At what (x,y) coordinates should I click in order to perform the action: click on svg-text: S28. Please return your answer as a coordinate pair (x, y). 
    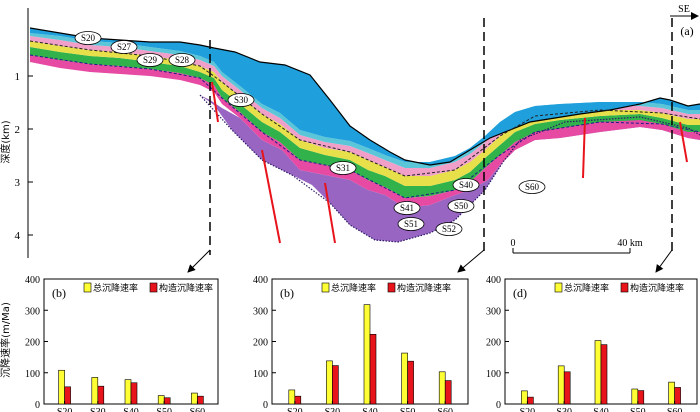
    Looking at the image, I should click on (182, 60).